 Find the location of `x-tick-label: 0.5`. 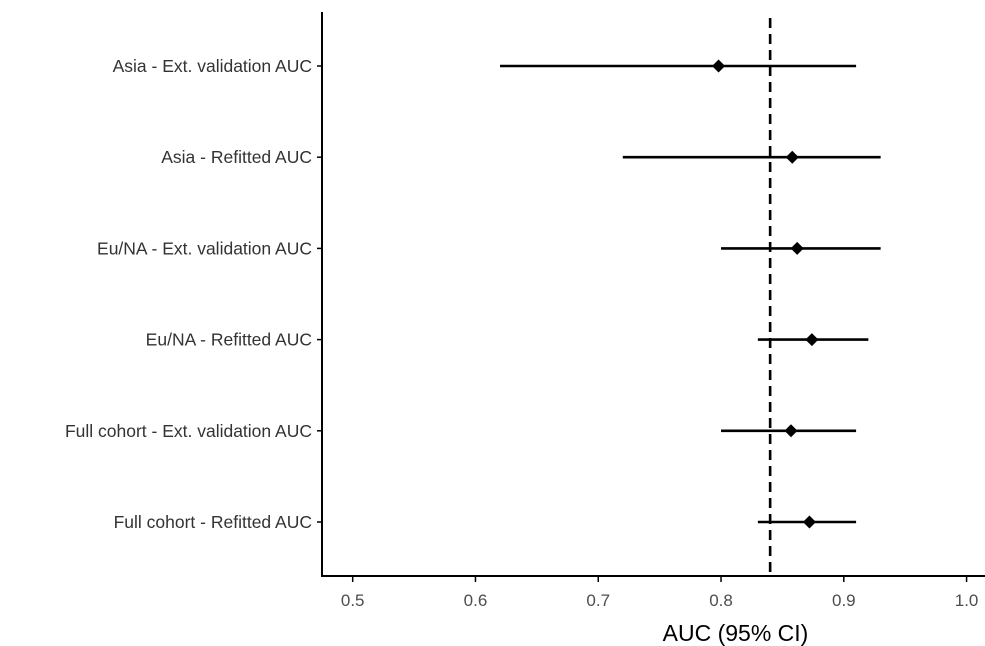

x-tick-label: 0.5 is located at coordinates (353, 600).